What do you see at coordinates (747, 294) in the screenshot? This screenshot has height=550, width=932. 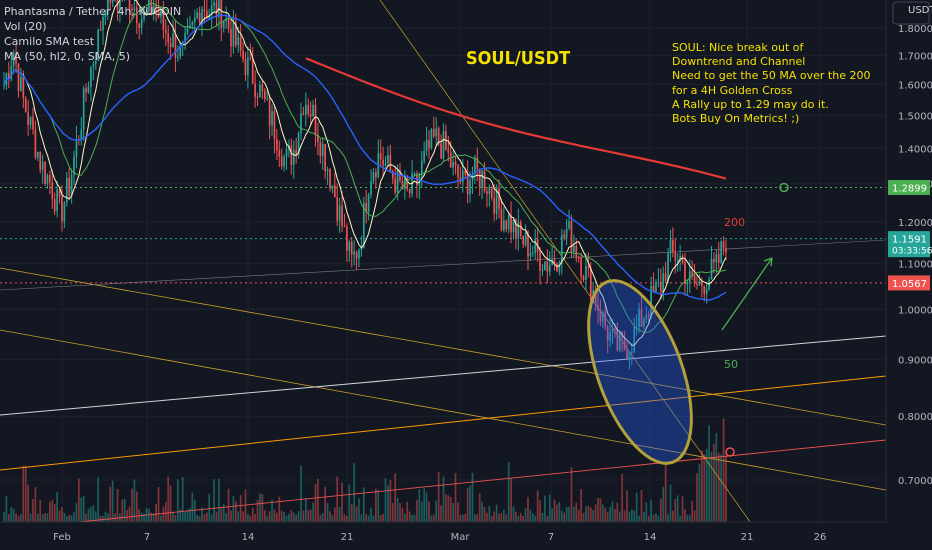 I see `target-arrow` at bounding box center [747, 294].